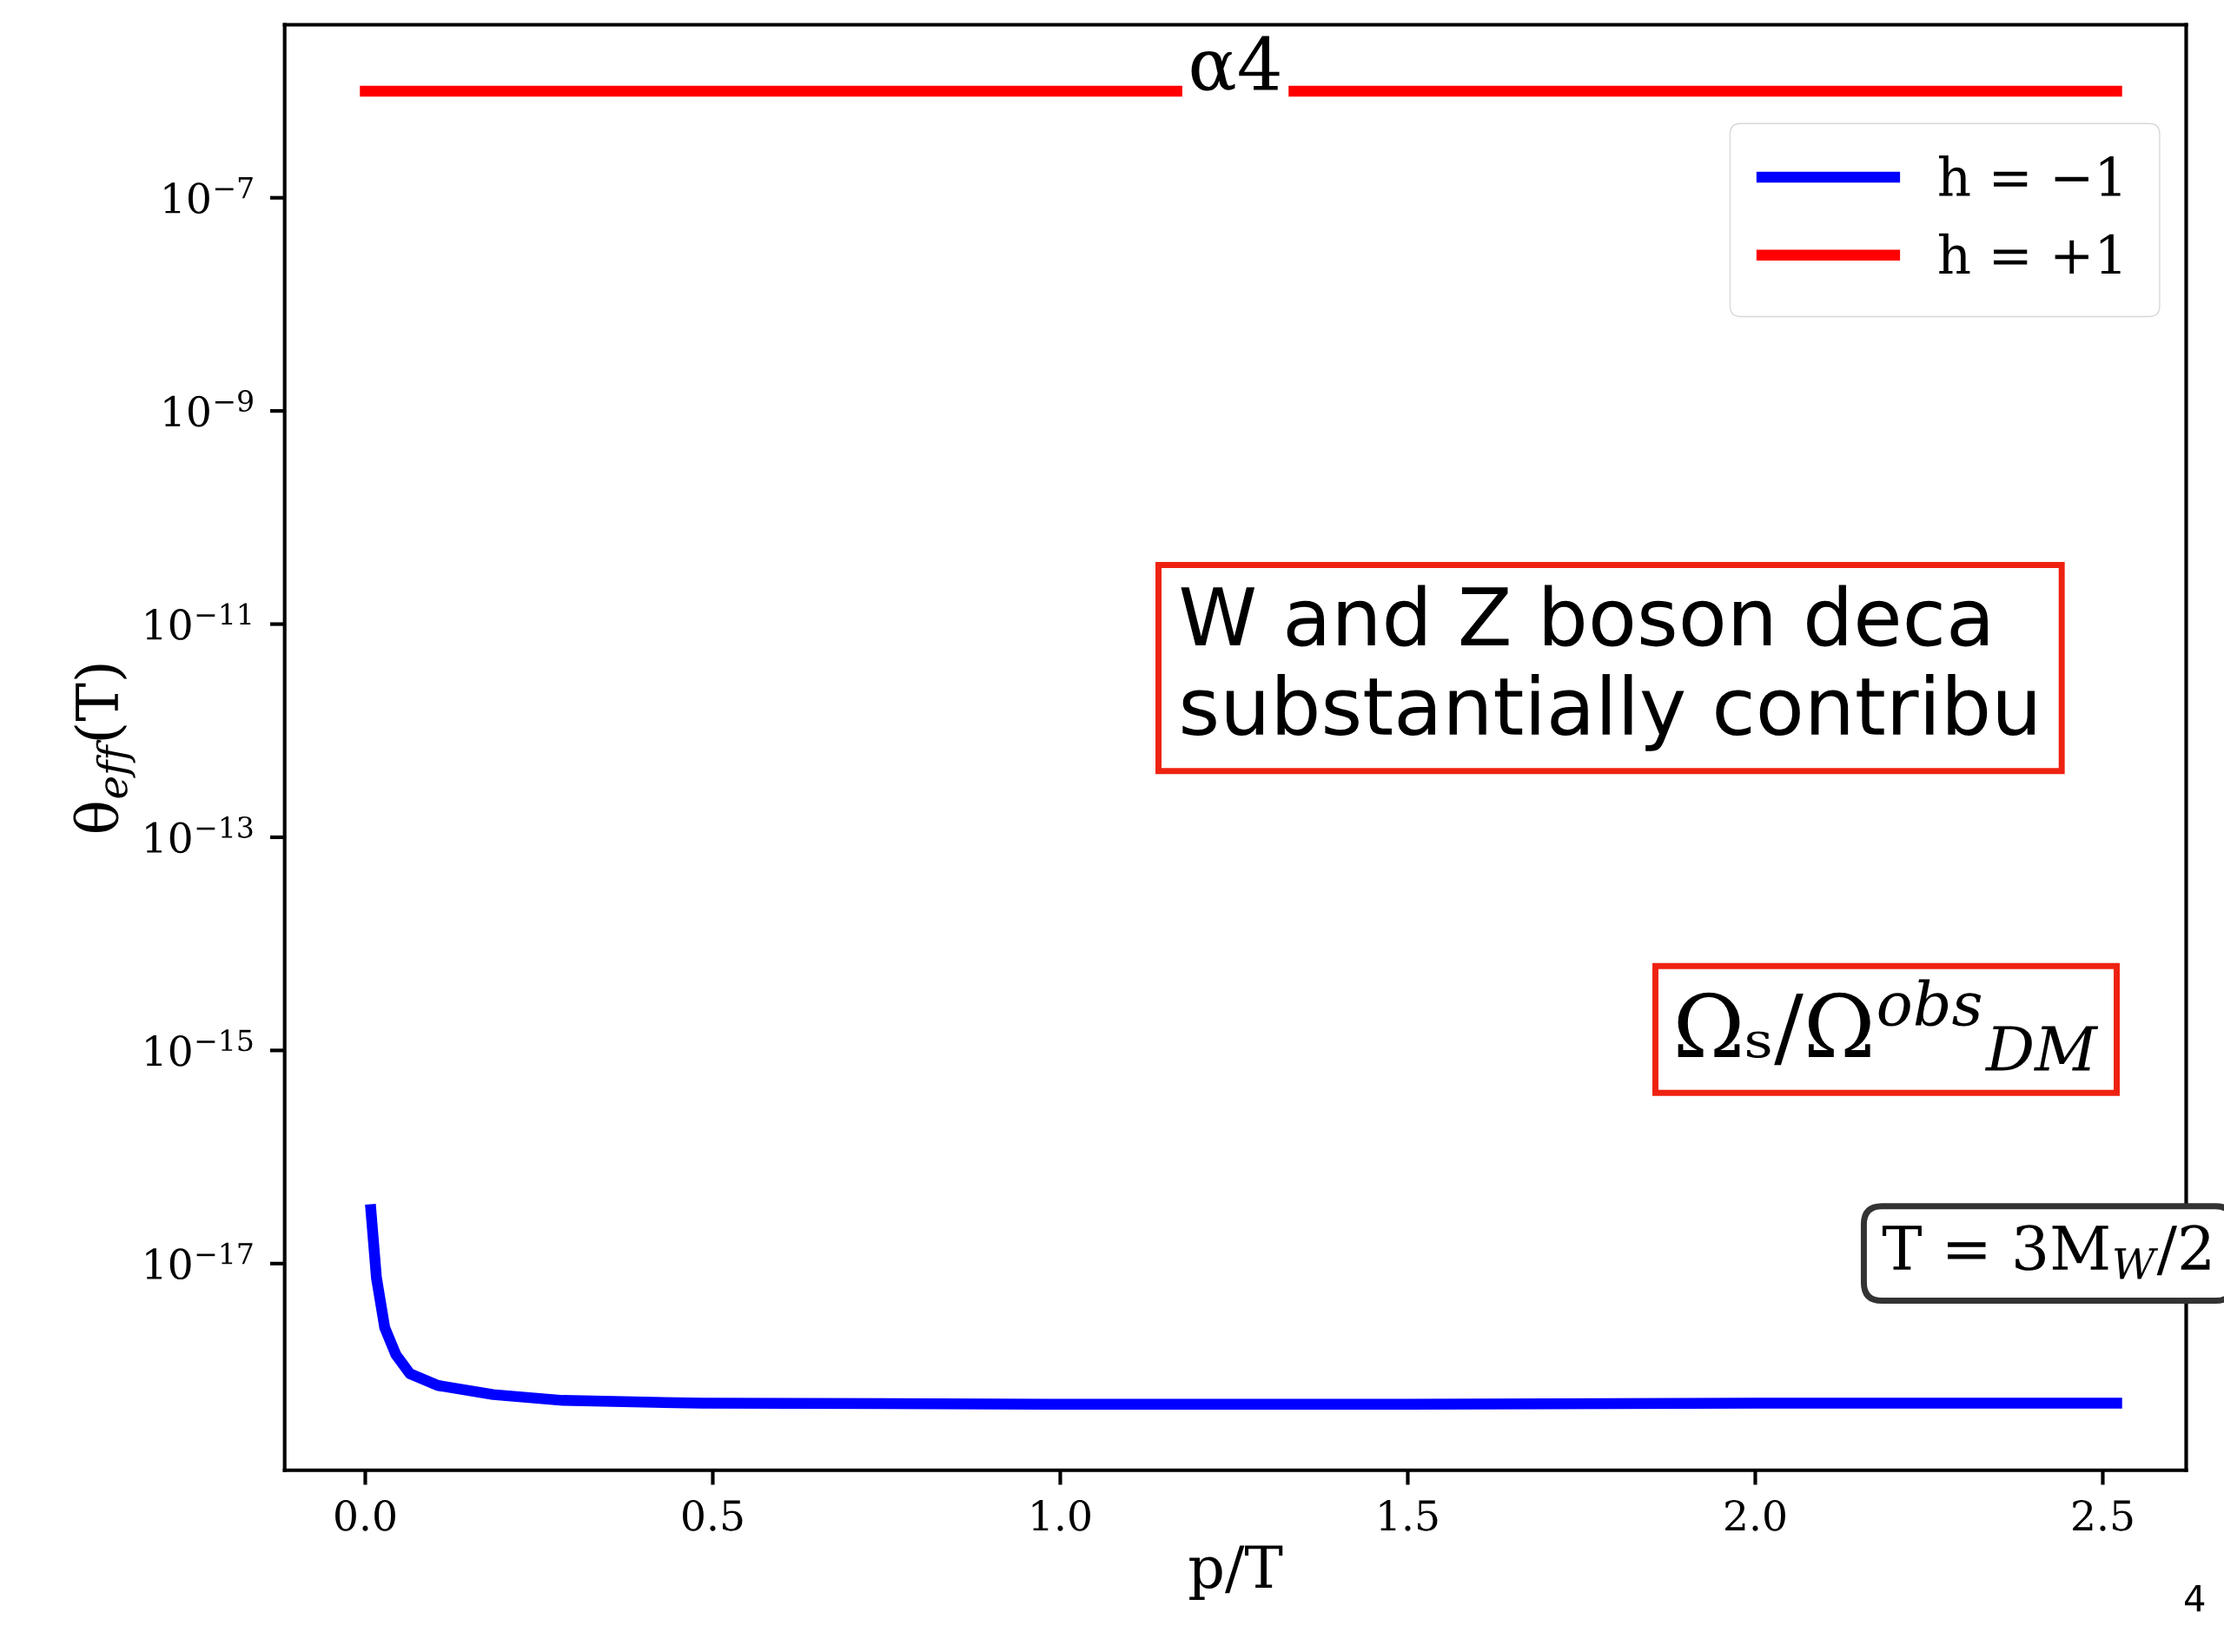 This screenshot has width=2224, height=1652. I want to click on y-tick-label: 10$^{−9}$, so click(208, 408).